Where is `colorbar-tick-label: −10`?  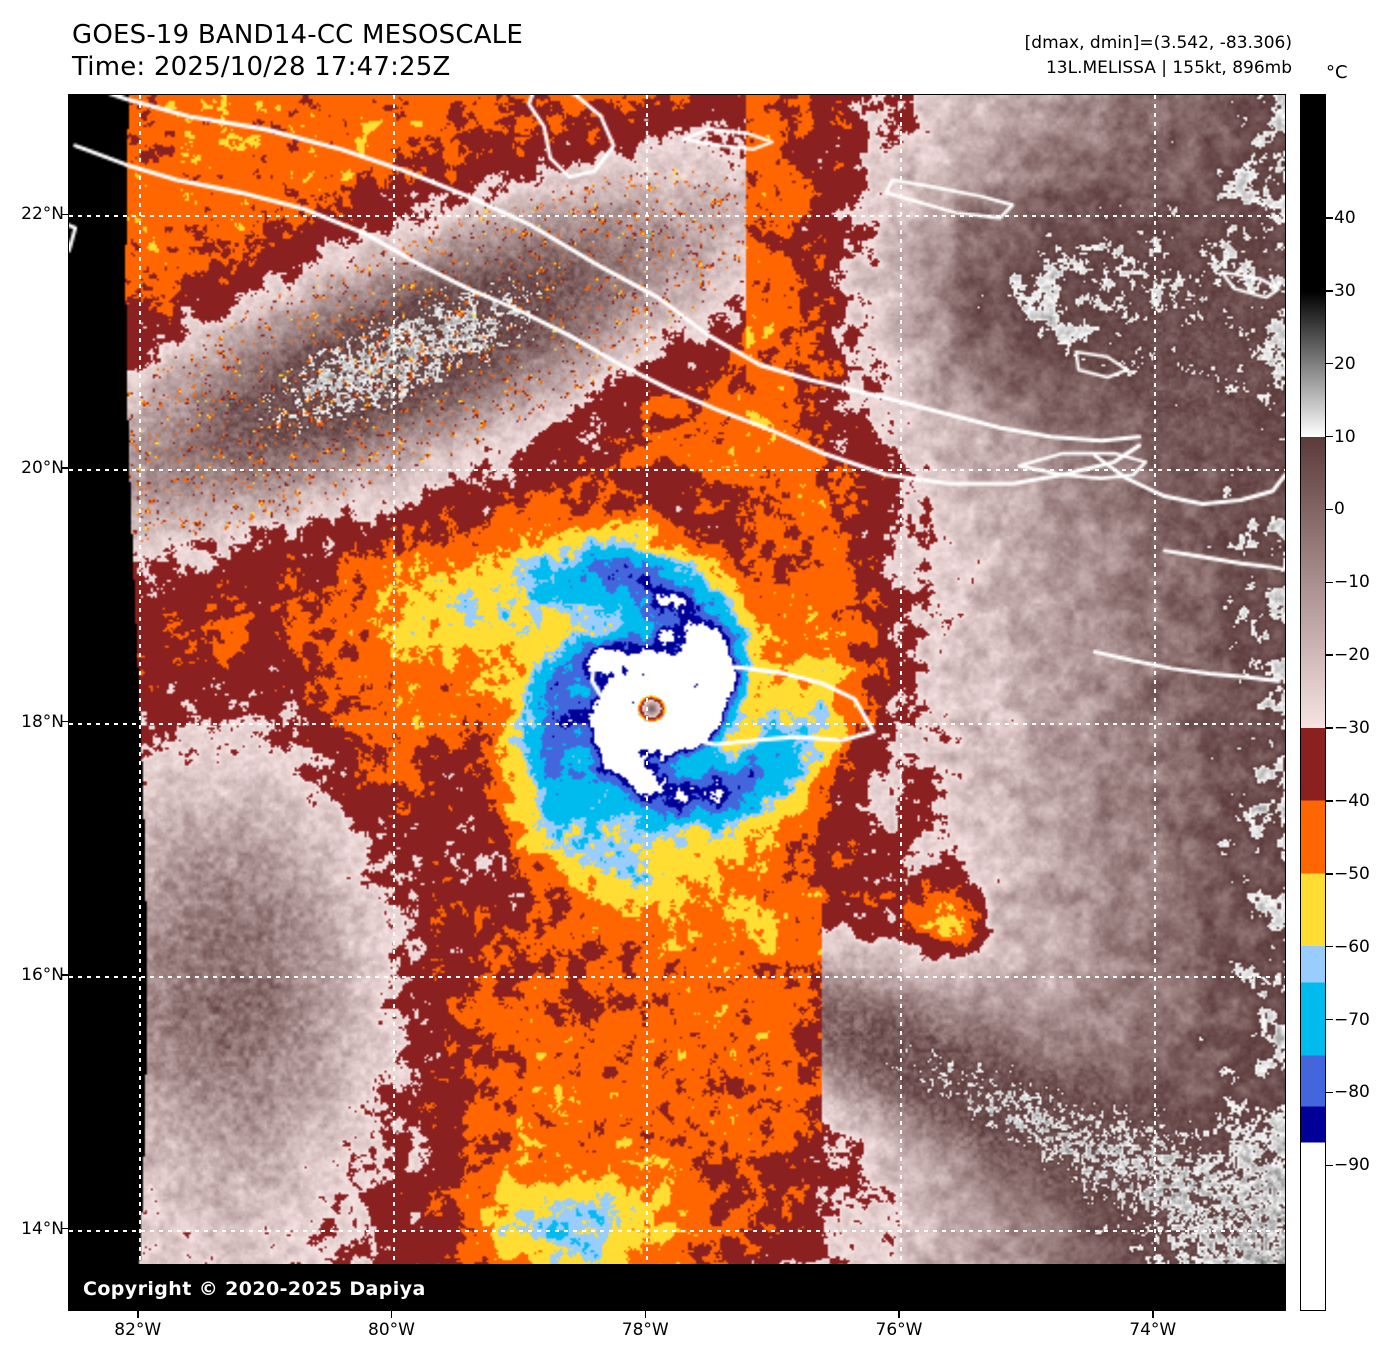
colorbar-tick-label: −10 is located at coordinates (1352, 582).